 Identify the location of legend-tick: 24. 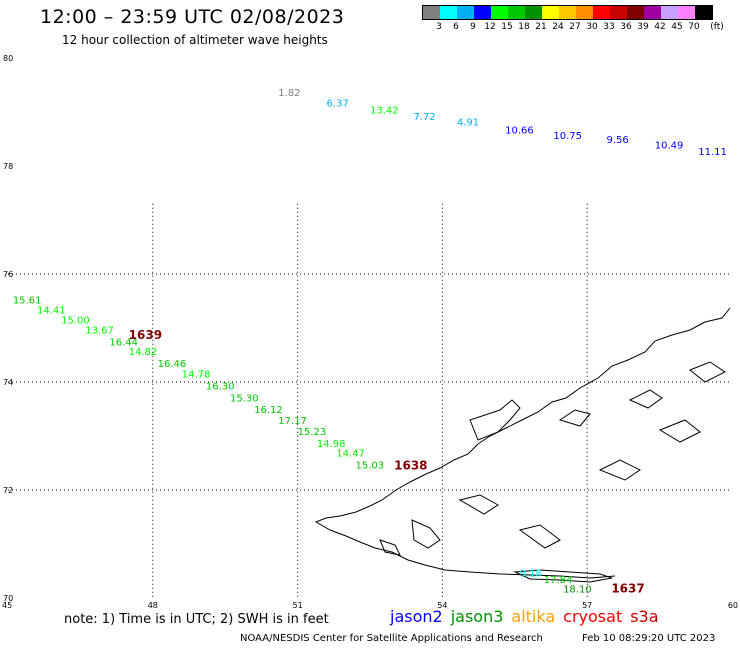
(558, 27).